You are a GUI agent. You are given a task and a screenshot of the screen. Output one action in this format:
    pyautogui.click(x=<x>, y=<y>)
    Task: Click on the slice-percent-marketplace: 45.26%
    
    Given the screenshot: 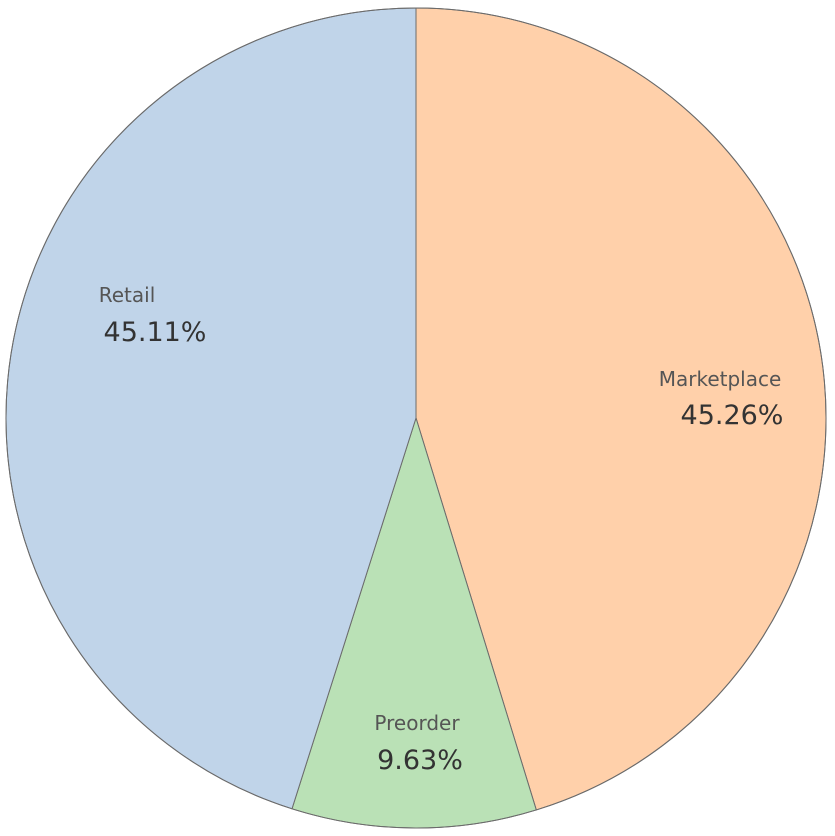 What is the action you would take?
    pyautogui.click(x=732, y=415)
    